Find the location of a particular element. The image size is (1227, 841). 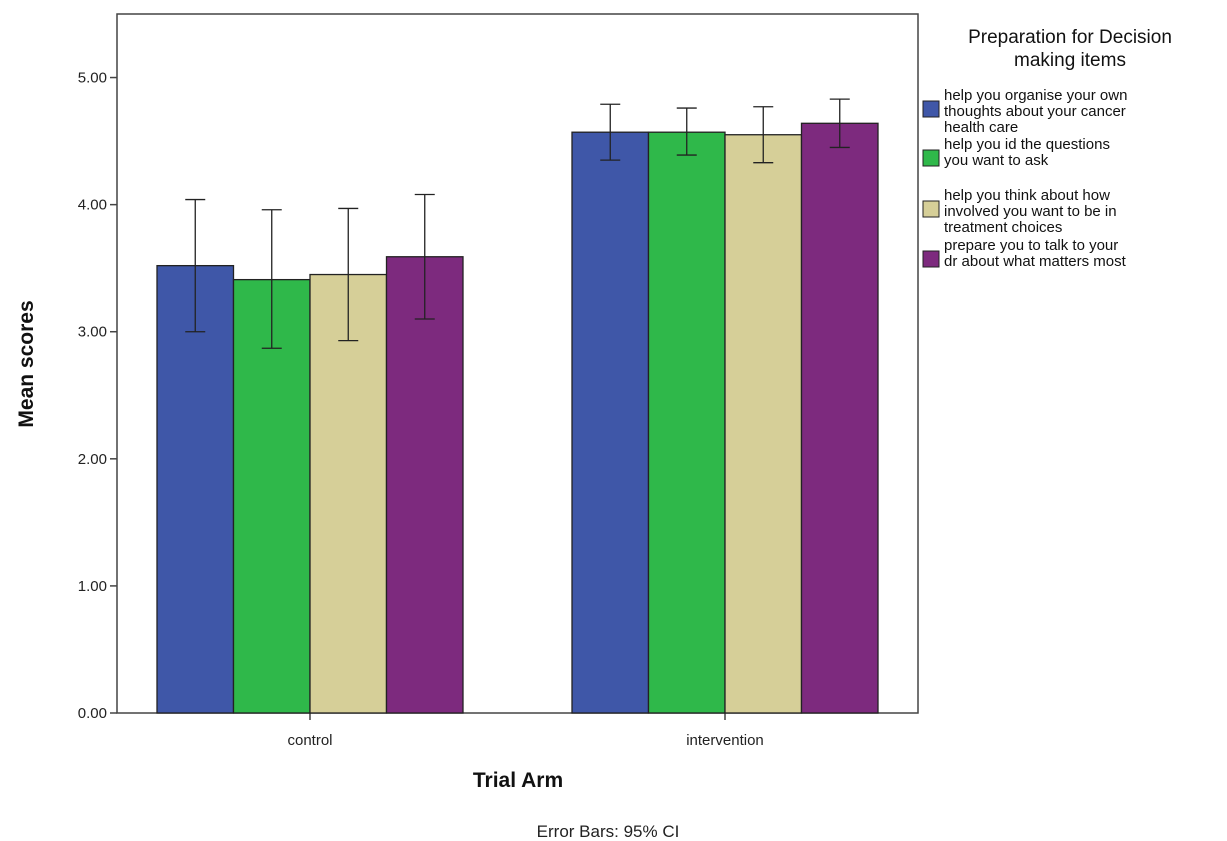

legend-label-series-3: involved you want to be in is located at coordinates (1030, 211).